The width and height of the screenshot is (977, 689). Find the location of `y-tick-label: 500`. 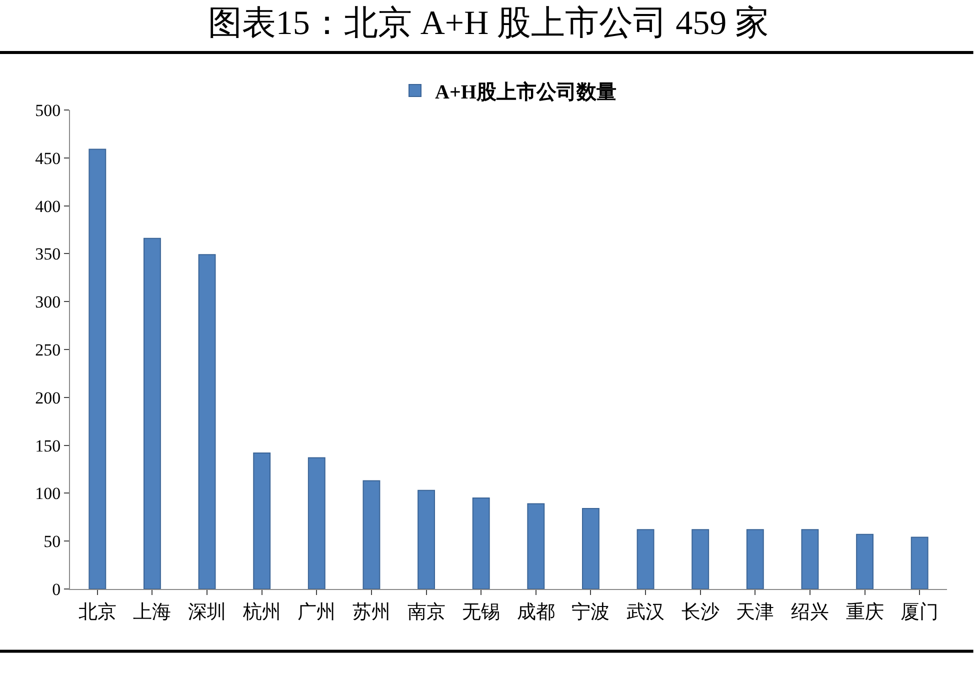

y-tick-label: 500 is located at coordinates (48, 110).